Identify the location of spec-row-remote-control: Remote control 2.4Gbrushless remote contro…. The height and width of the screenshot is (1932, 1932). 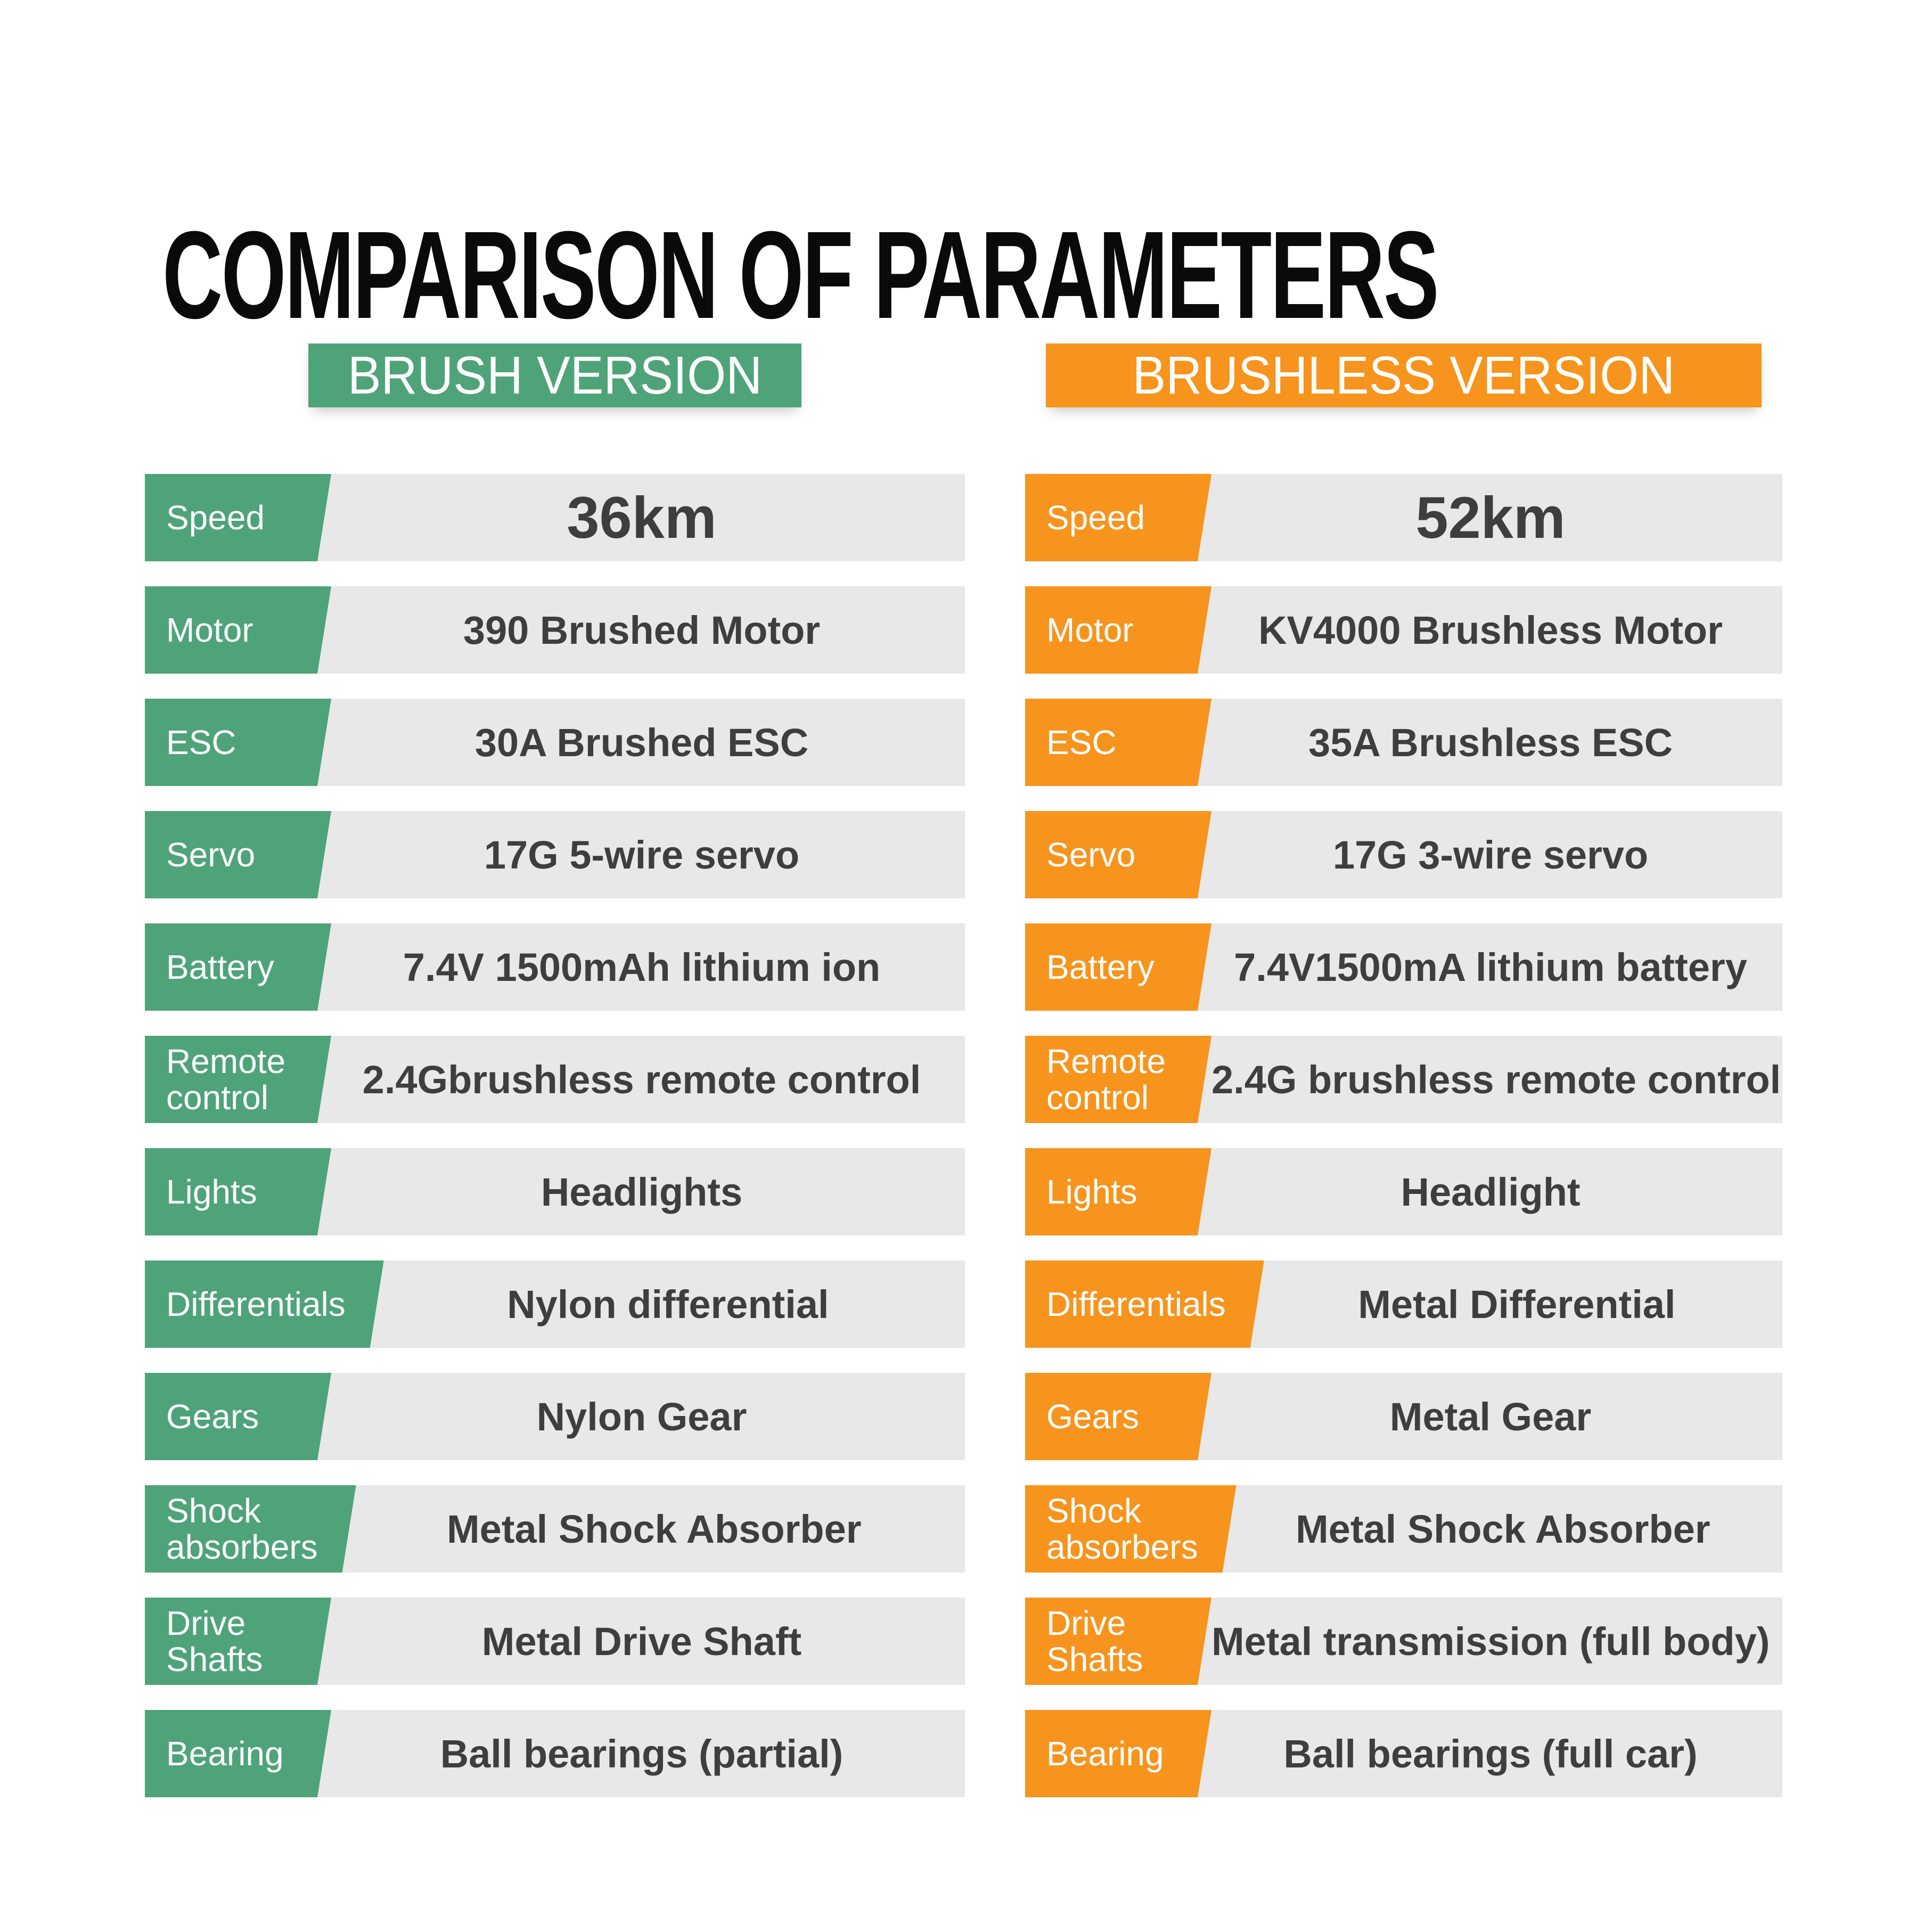
(555, 1079).